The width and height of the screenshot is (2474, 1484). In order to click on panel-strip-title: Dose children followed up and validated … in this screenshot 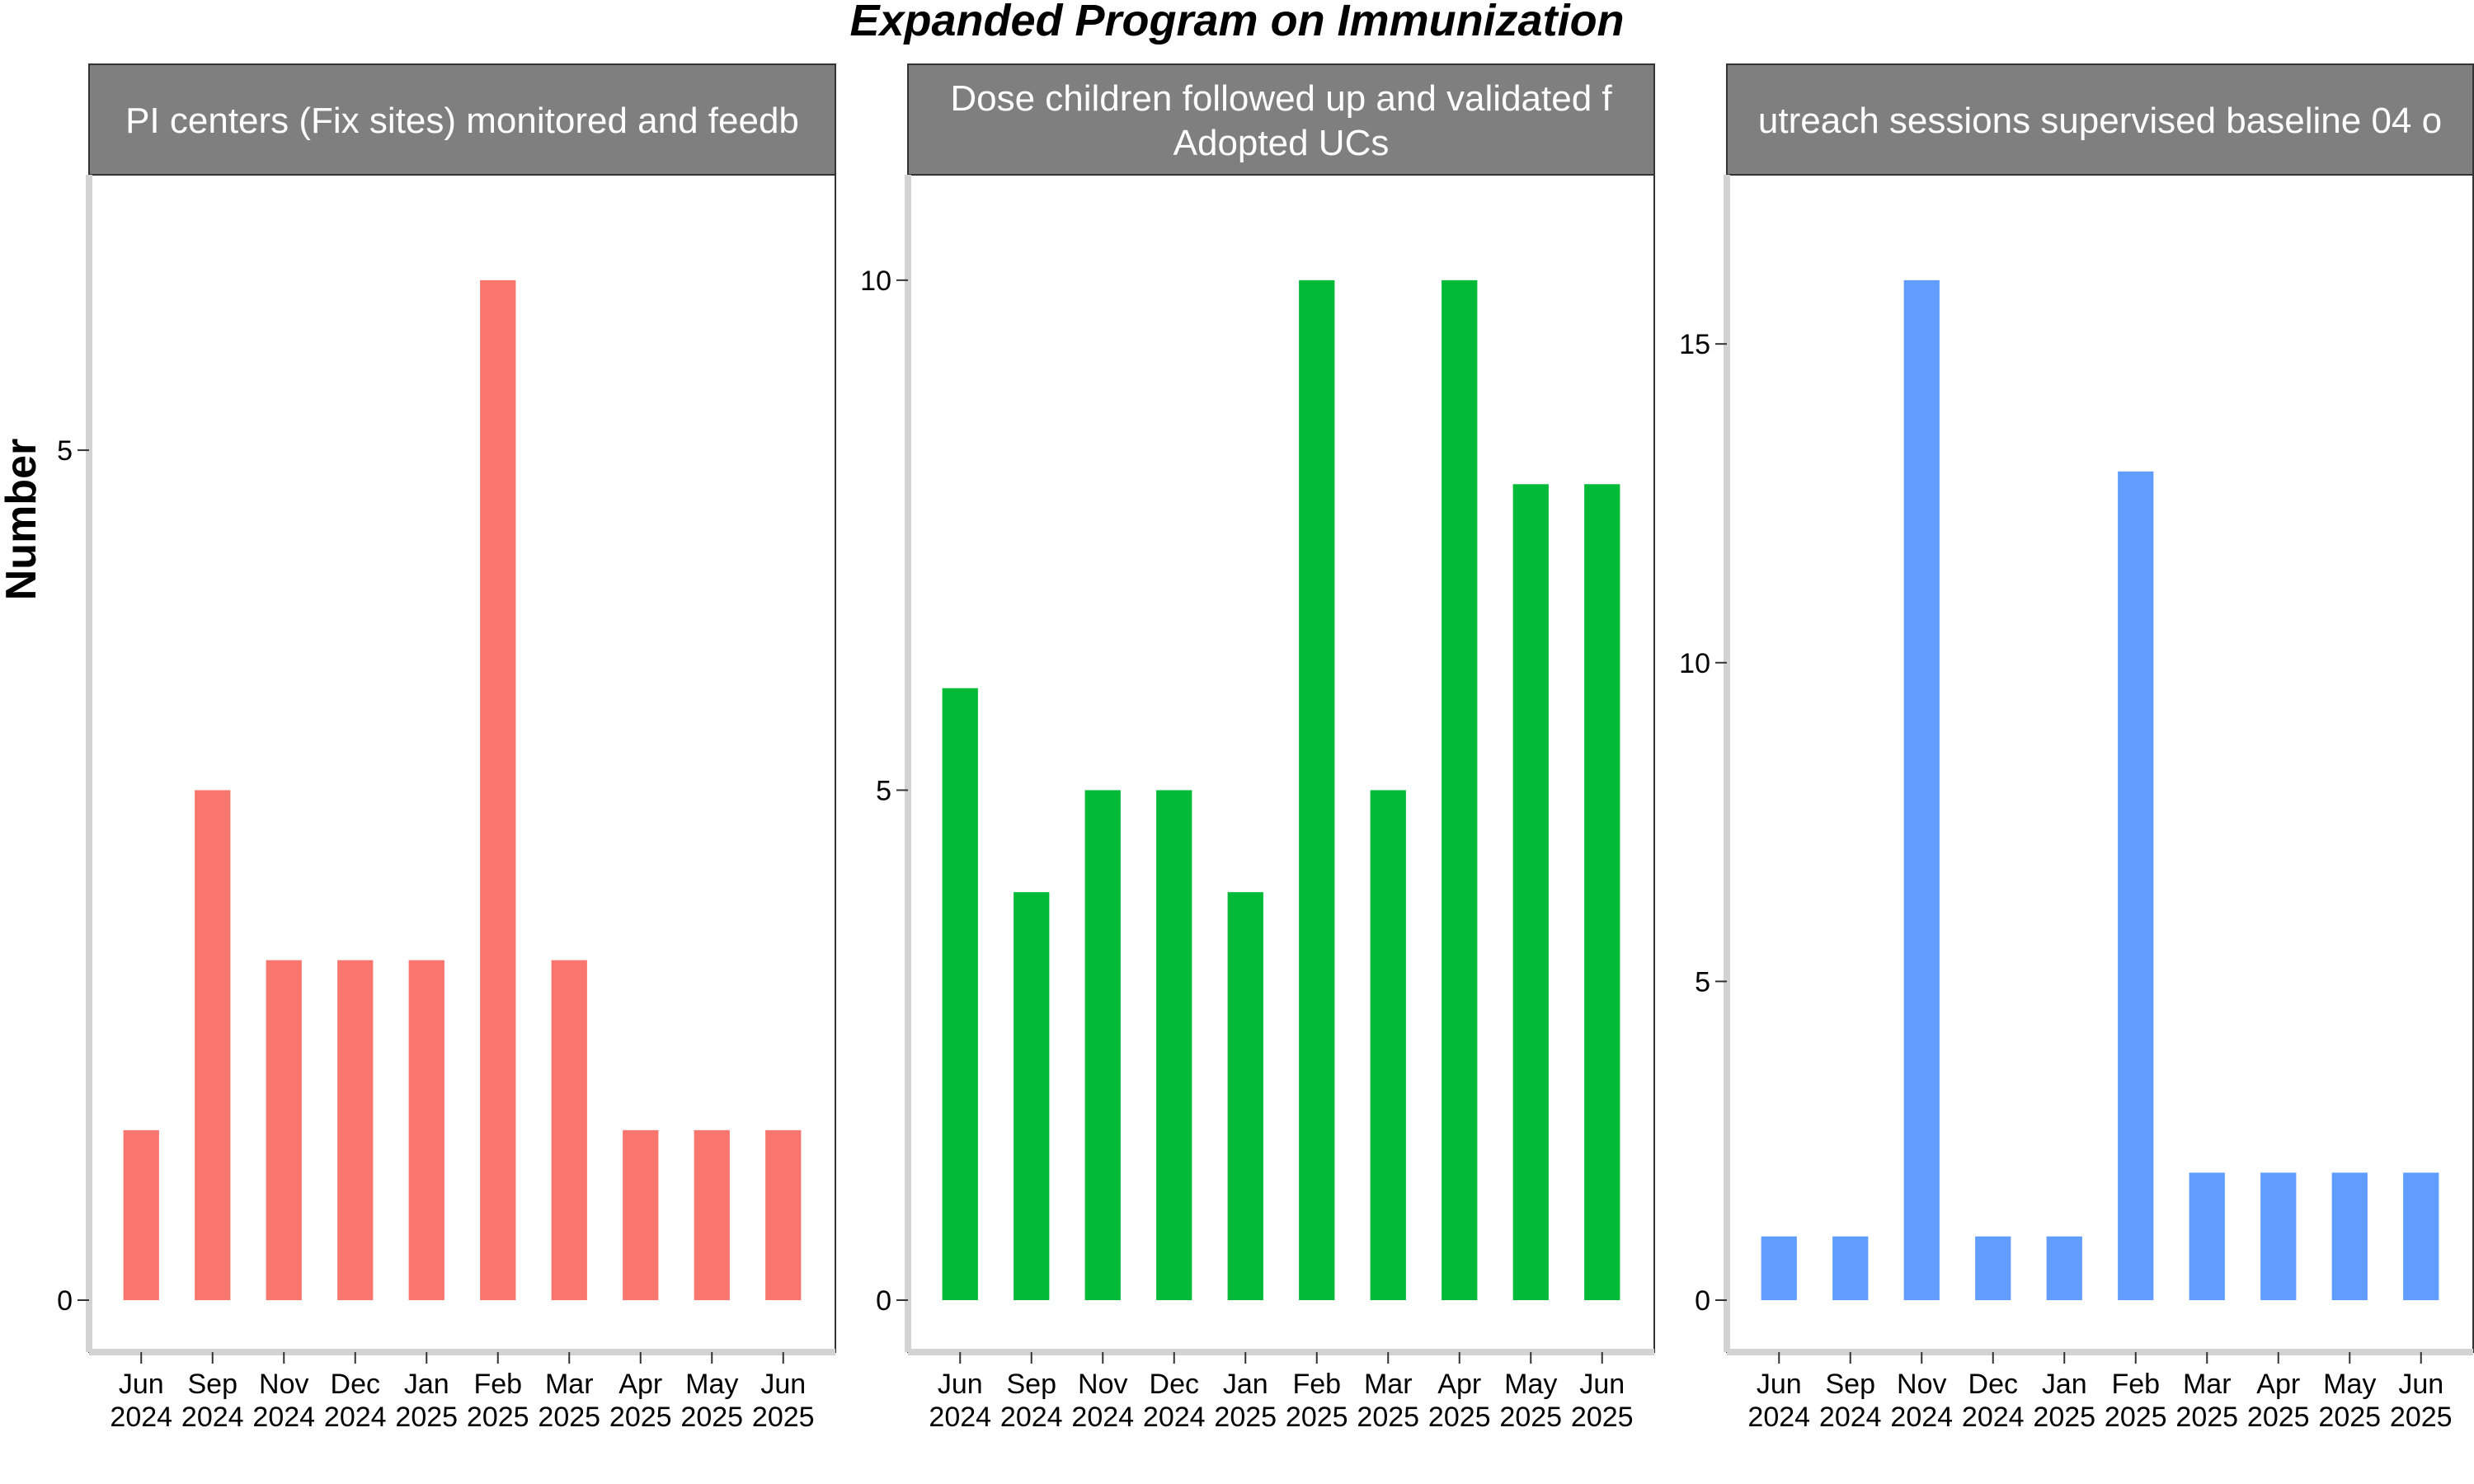, I will do `click(1281, 98)`.